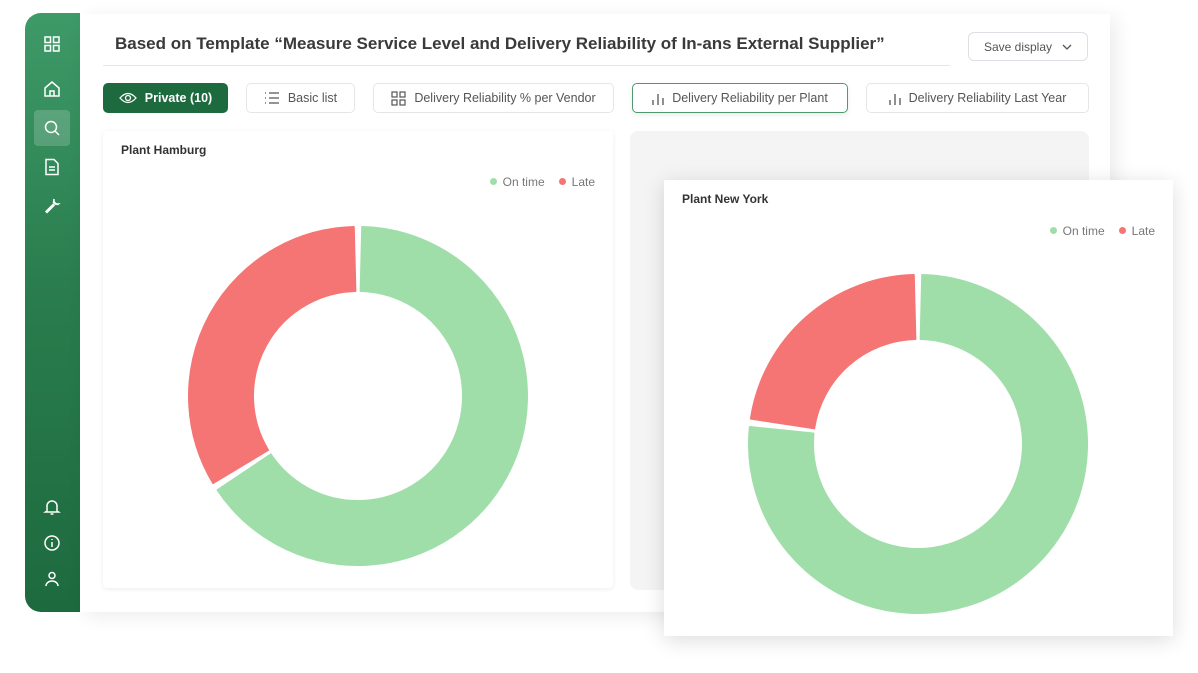 The image size is (1198, 673). I want to click on tab-private: Private (10), so click(165, 98).